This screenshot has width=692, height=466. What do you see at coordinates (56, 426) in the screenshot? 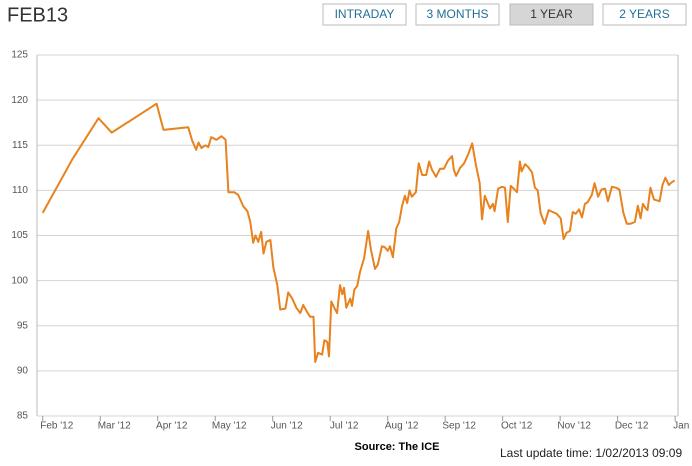
I see `x-tick-label: Feb '12` at bounding box center [56, 426].